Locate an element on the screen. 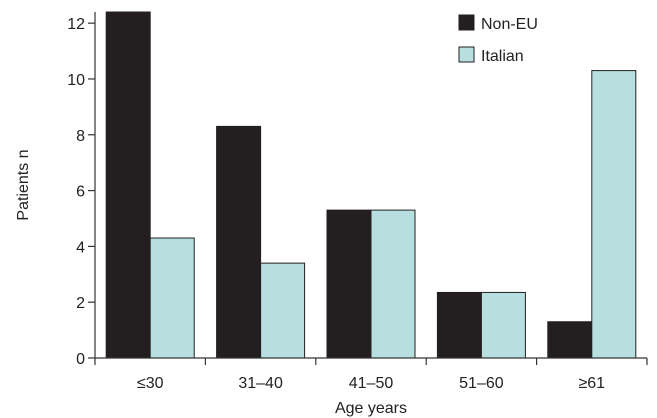  y-tick-label: 12 is located at coordinates (76, 24).